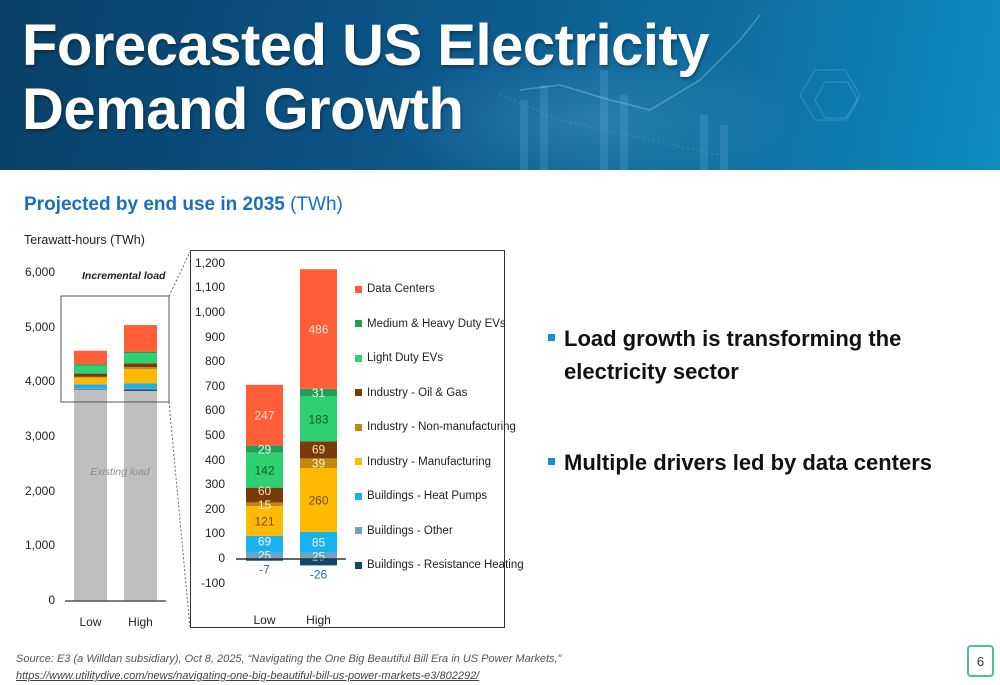  Describe the element at coordinates (748, 462) in the screenshot. I see `bullet-2-line-1: Multiple drivers led by data centers` at that location.